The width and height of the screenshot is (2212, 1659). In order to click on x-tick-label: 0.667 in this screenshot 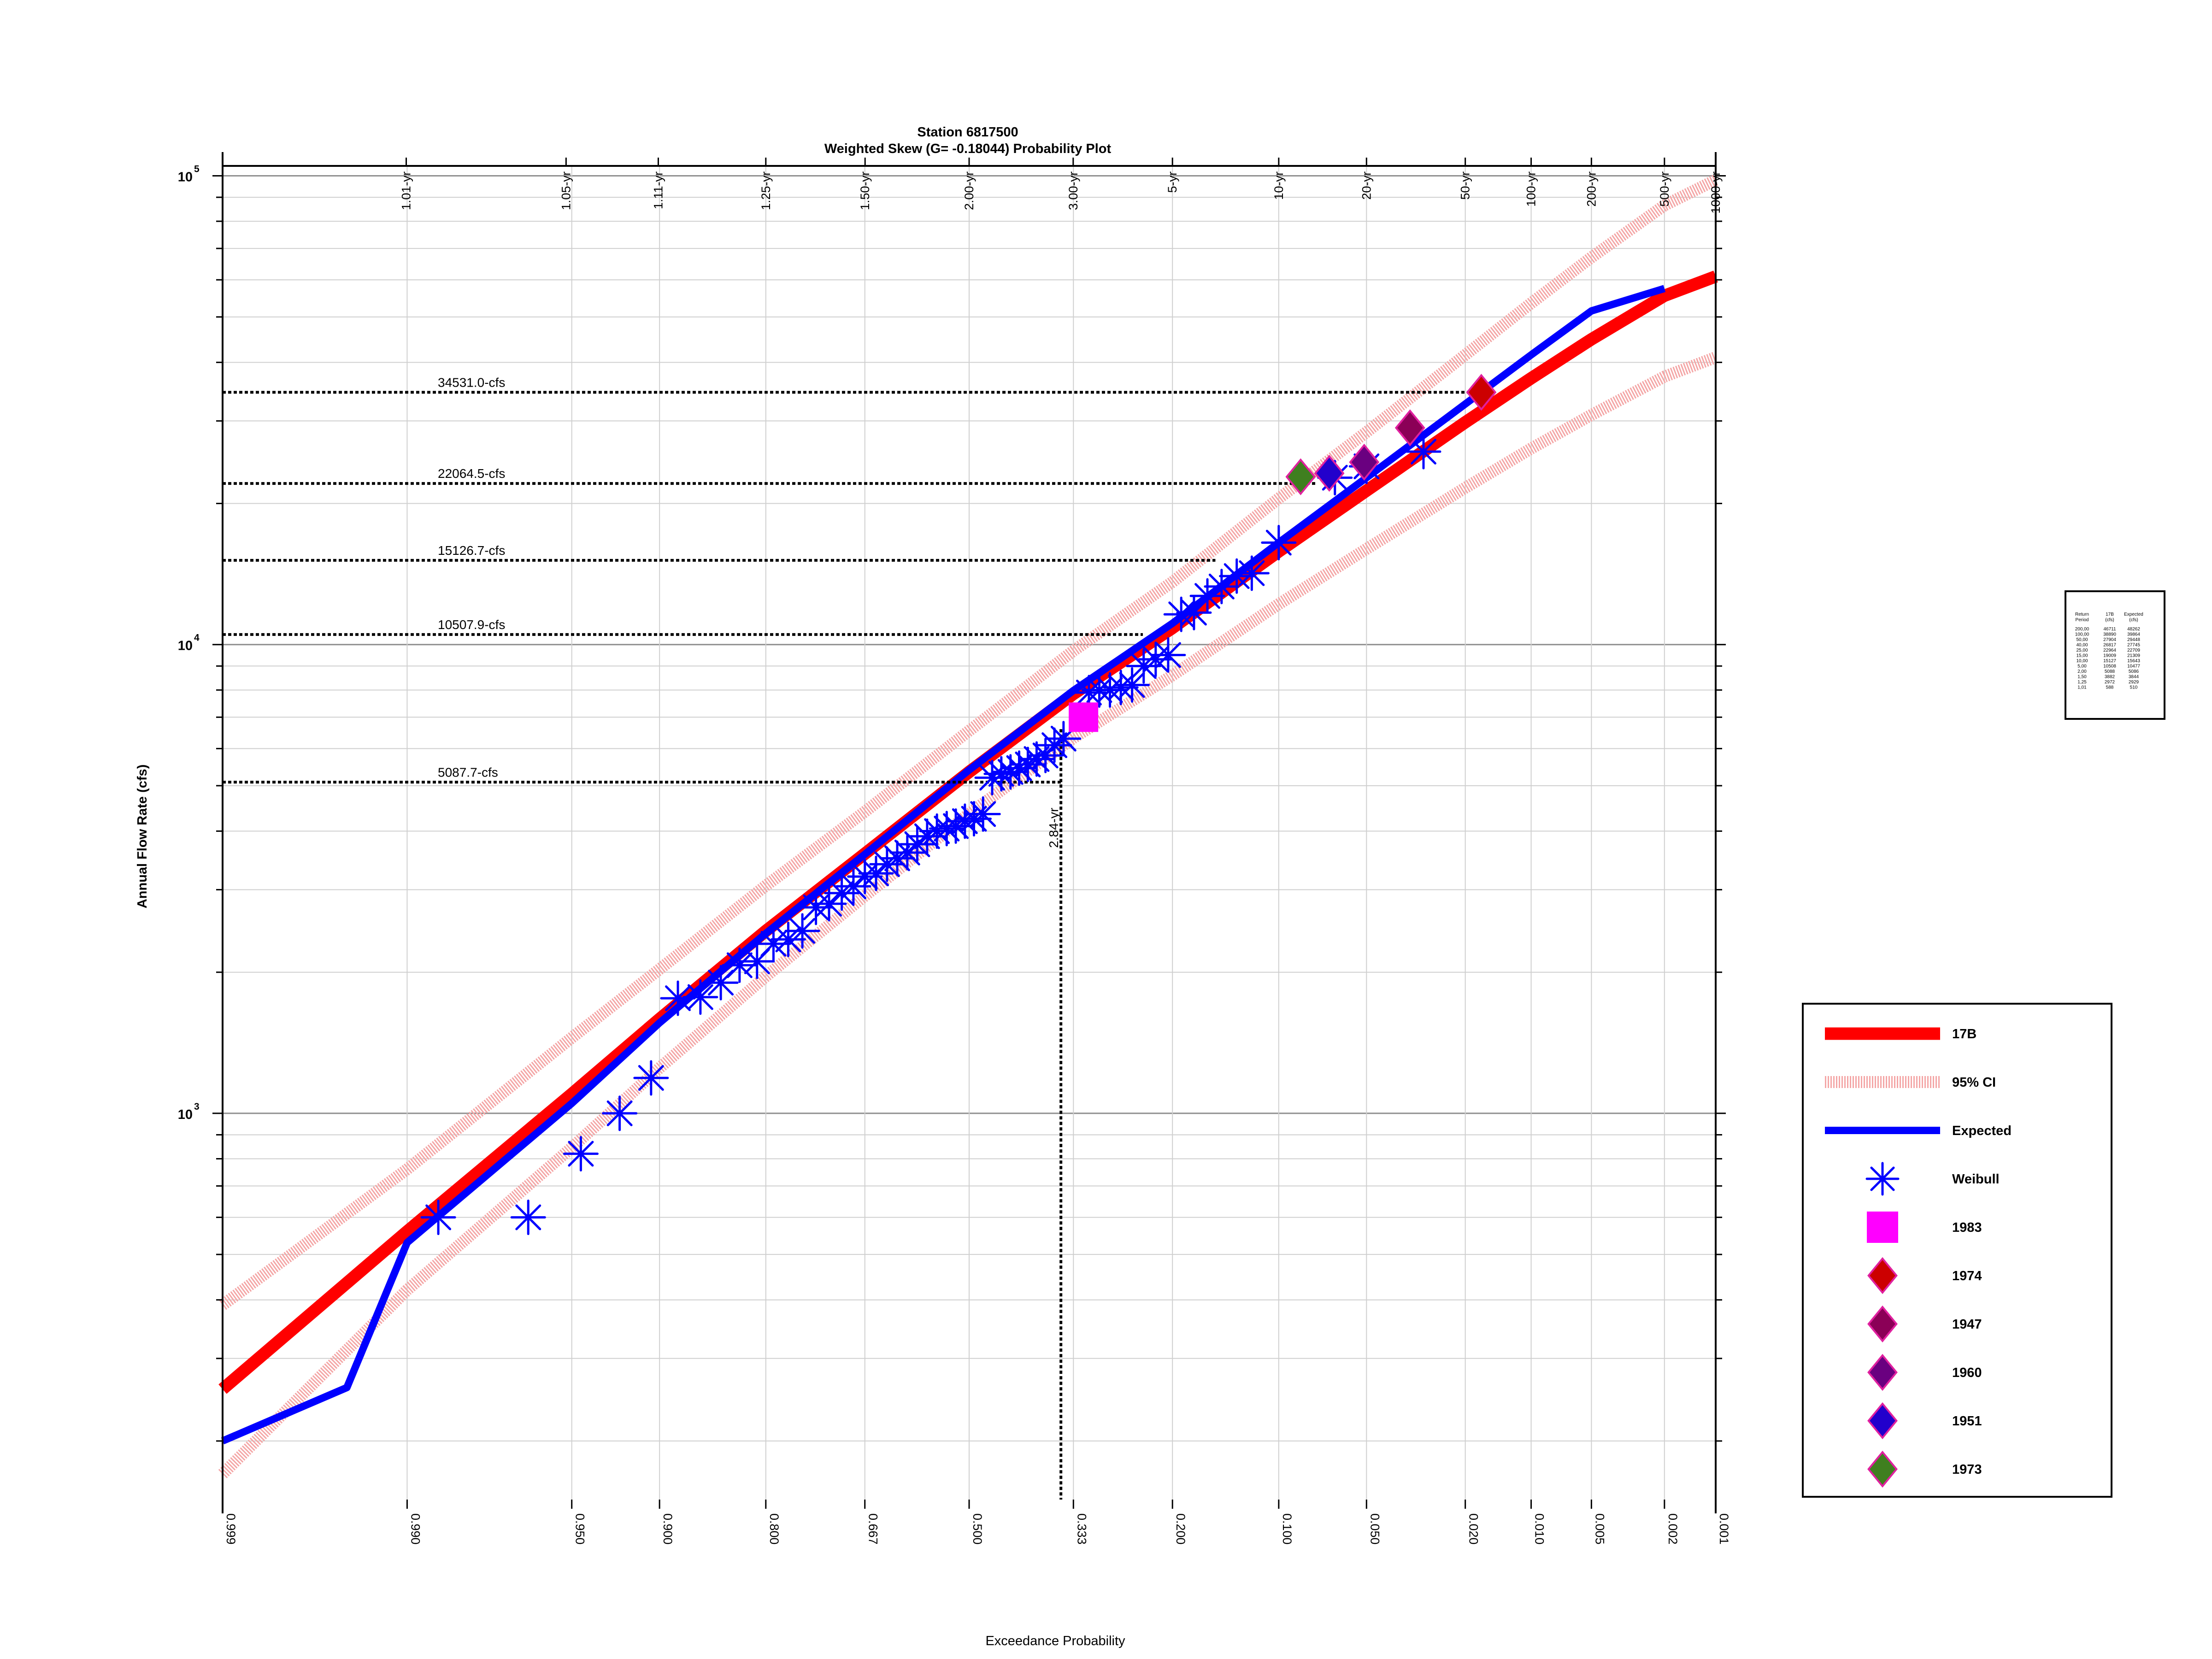, I will do `click(873, 1529)`.